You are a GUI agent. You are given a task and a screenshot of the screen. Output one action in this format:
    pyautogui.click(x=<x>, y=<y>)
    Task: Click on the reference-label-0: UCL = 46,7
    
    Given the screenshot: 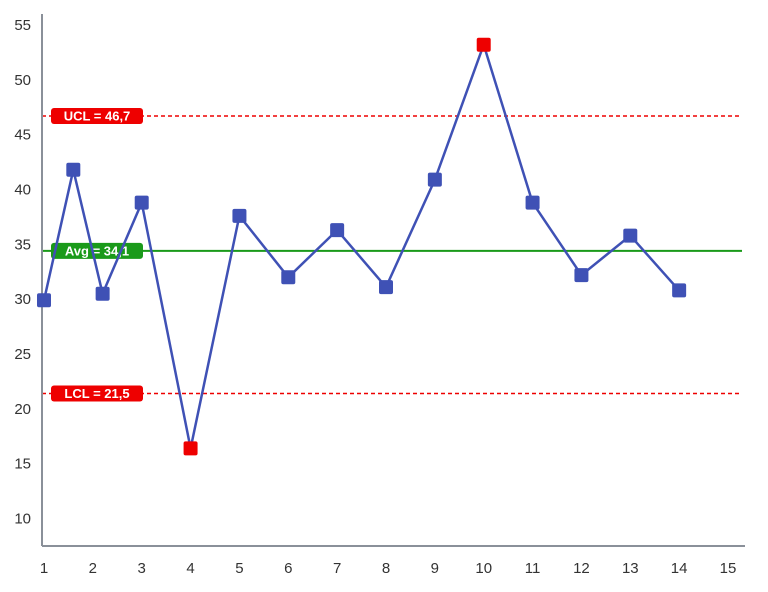 What is the action you would take?
    pyautogui.click(x=97, y=116)
    